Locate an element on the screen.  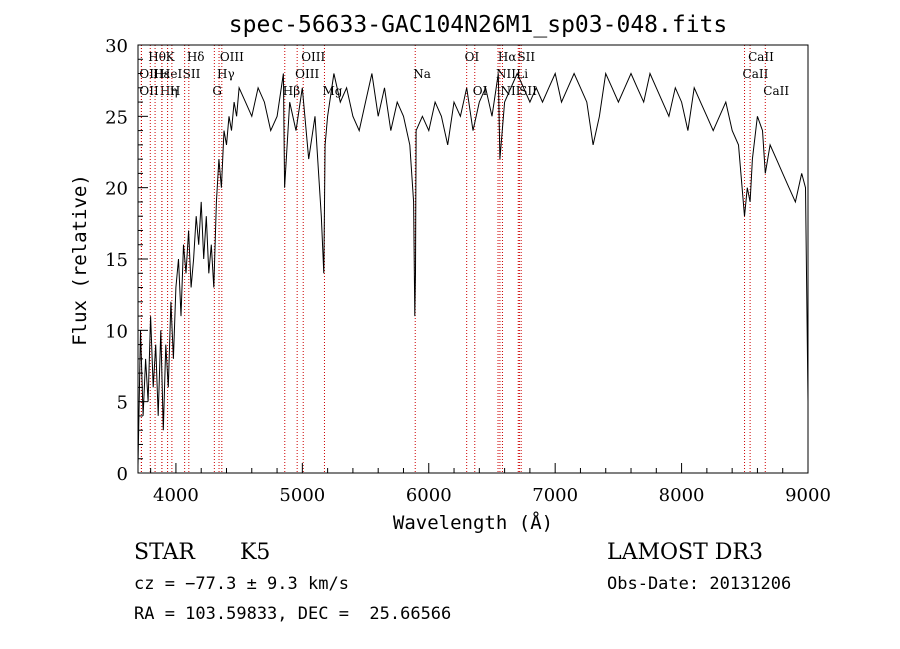
line-marker-label: G is located at coordinates (217, 91).